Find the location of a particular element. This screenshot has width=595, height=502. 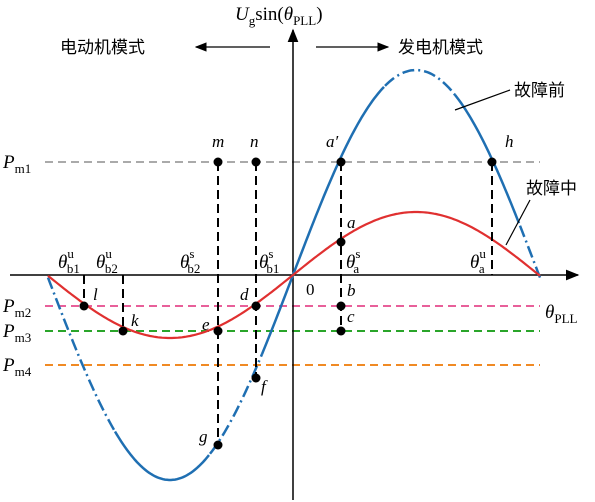

angle-label: θs b2 is located at coordinates (190, 261).